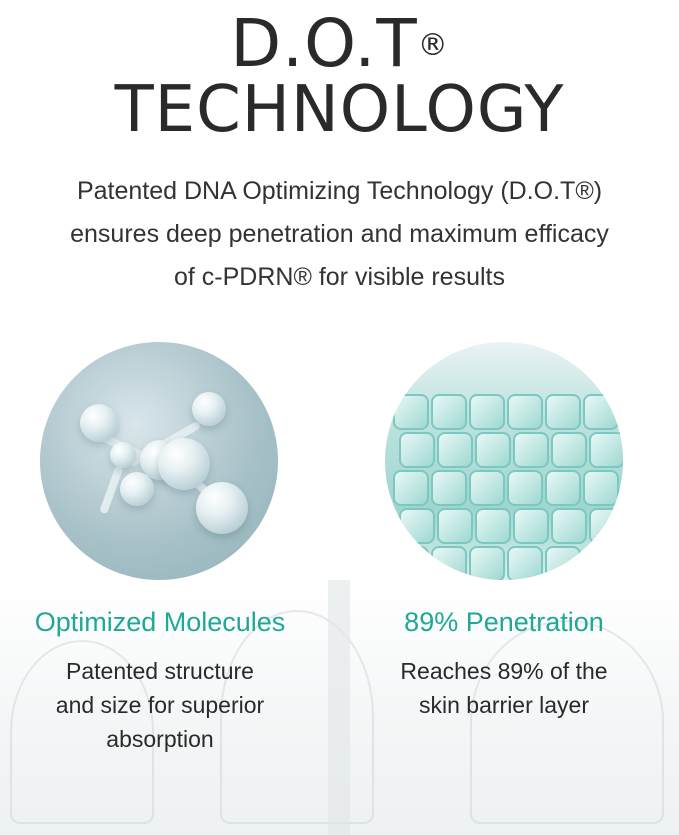 The width and height of the screenshot is (679, 835). What do you see at coordinates (504, 622) in the screenshot?
I see `feature-title-penetration: 89% Penetration` at bounding box center [504, 622].